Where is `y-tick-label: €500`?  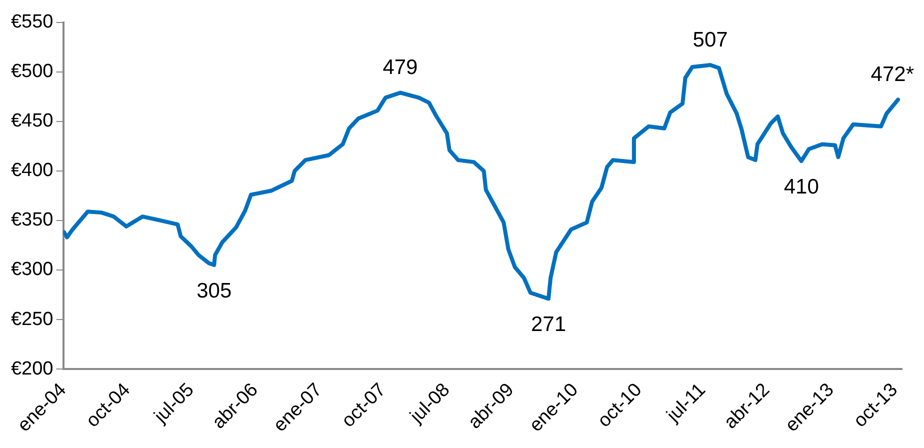
y-tick-label: €500 is located at coordinates (32, 71).